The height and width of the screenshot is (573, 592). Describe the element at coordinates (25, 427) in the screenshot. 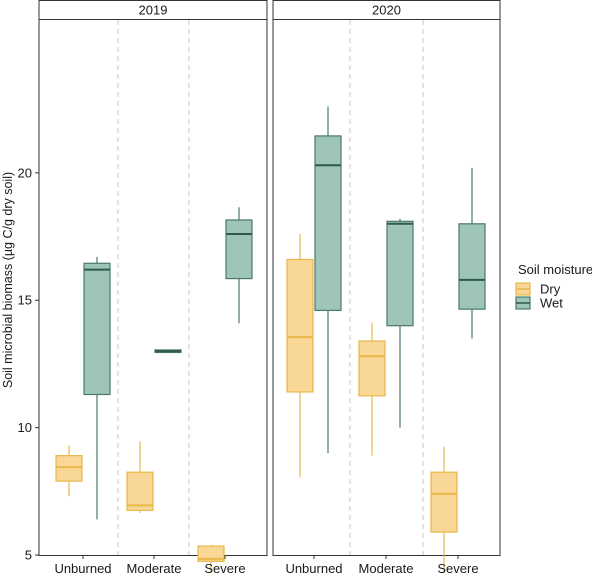

I see `y-tick-label: 10` at that location.